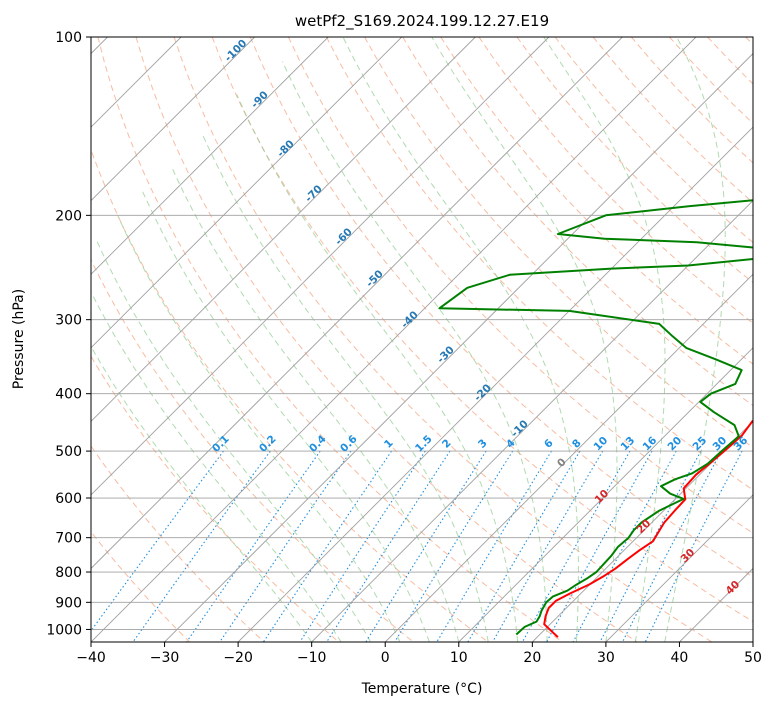 The image size is (775, 708). What do you see at coordinates (447, 444) in the screenshot?
I see `mixing-ratio-label: 2` at bounding box center [447, 444].